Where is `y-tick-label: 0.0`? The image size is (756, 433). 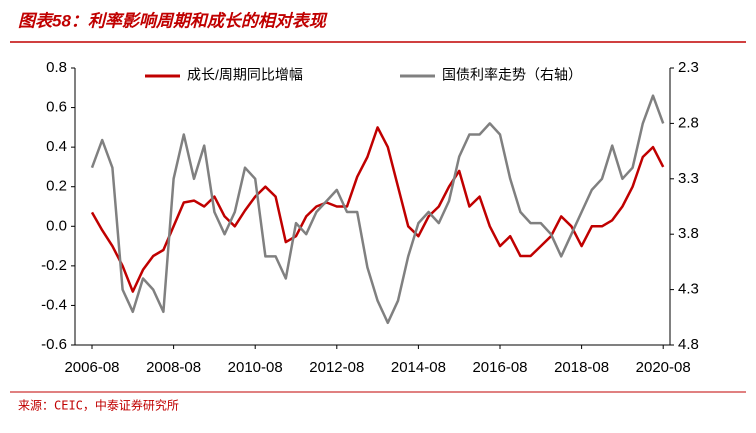 y-tick-label: 0.0 is located at coordinates (56, 225).